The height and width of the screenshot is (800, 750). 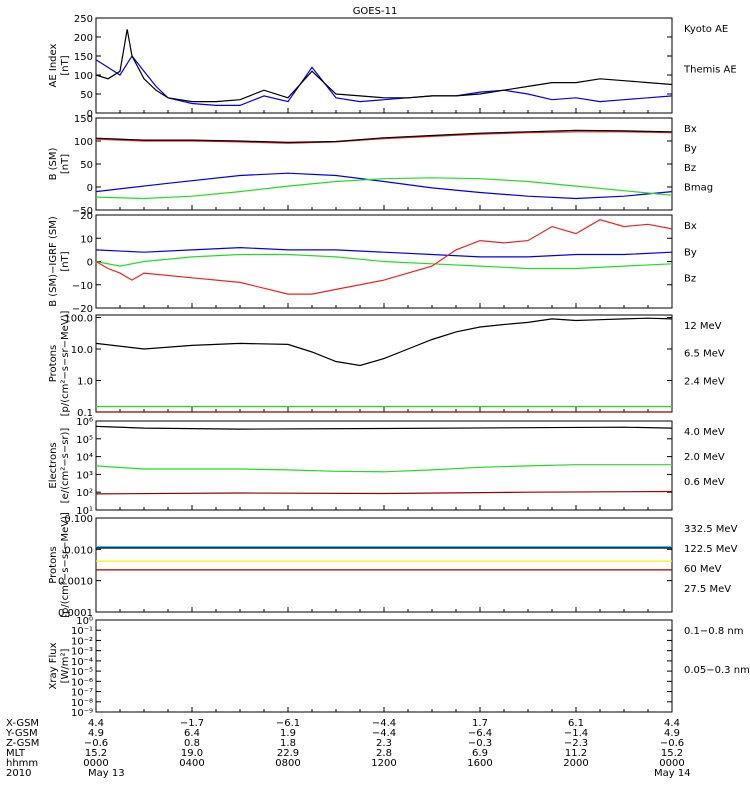 What do you see at coordinates (288, 753) in the screenshot?
I see `footer-value: 22.9` at bounding box center [288, 753].